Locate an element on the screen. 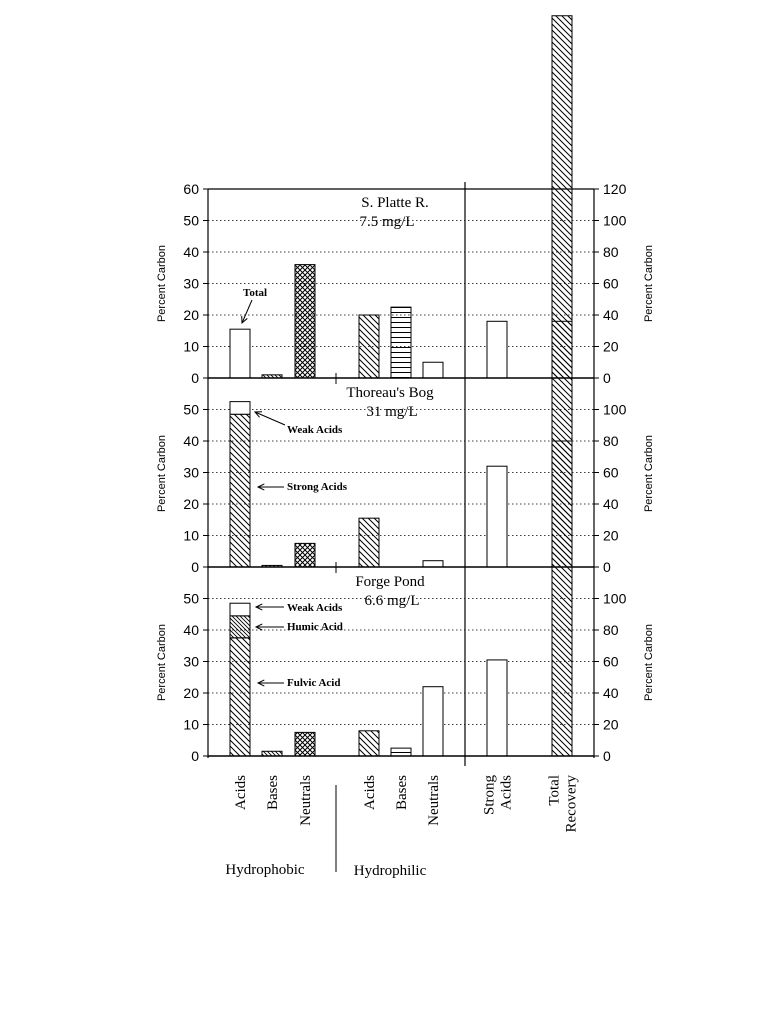 This screenshot has height=1012, width=771. panel-title: Forge Pond is located at coordinates (390, 582).